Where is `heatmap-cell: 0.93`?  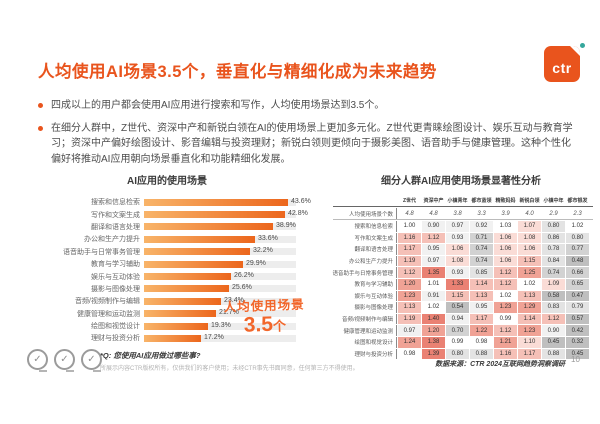 heatmap-cell: 0.93 is located at coordinates (457, 272).